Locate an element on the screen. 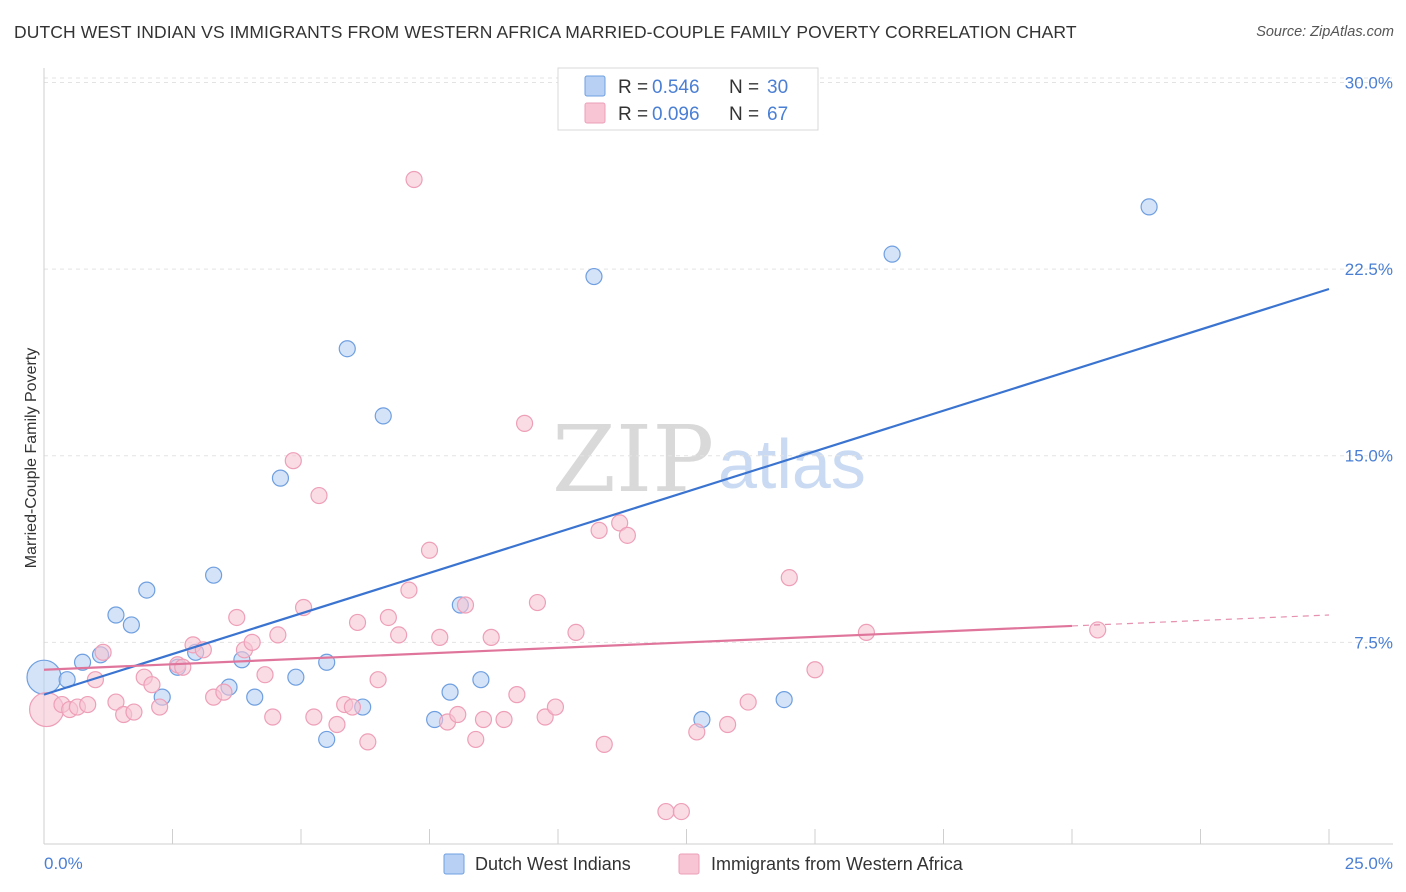  legend-r-value-2: 0.096 is located at coordinates (676, 114).